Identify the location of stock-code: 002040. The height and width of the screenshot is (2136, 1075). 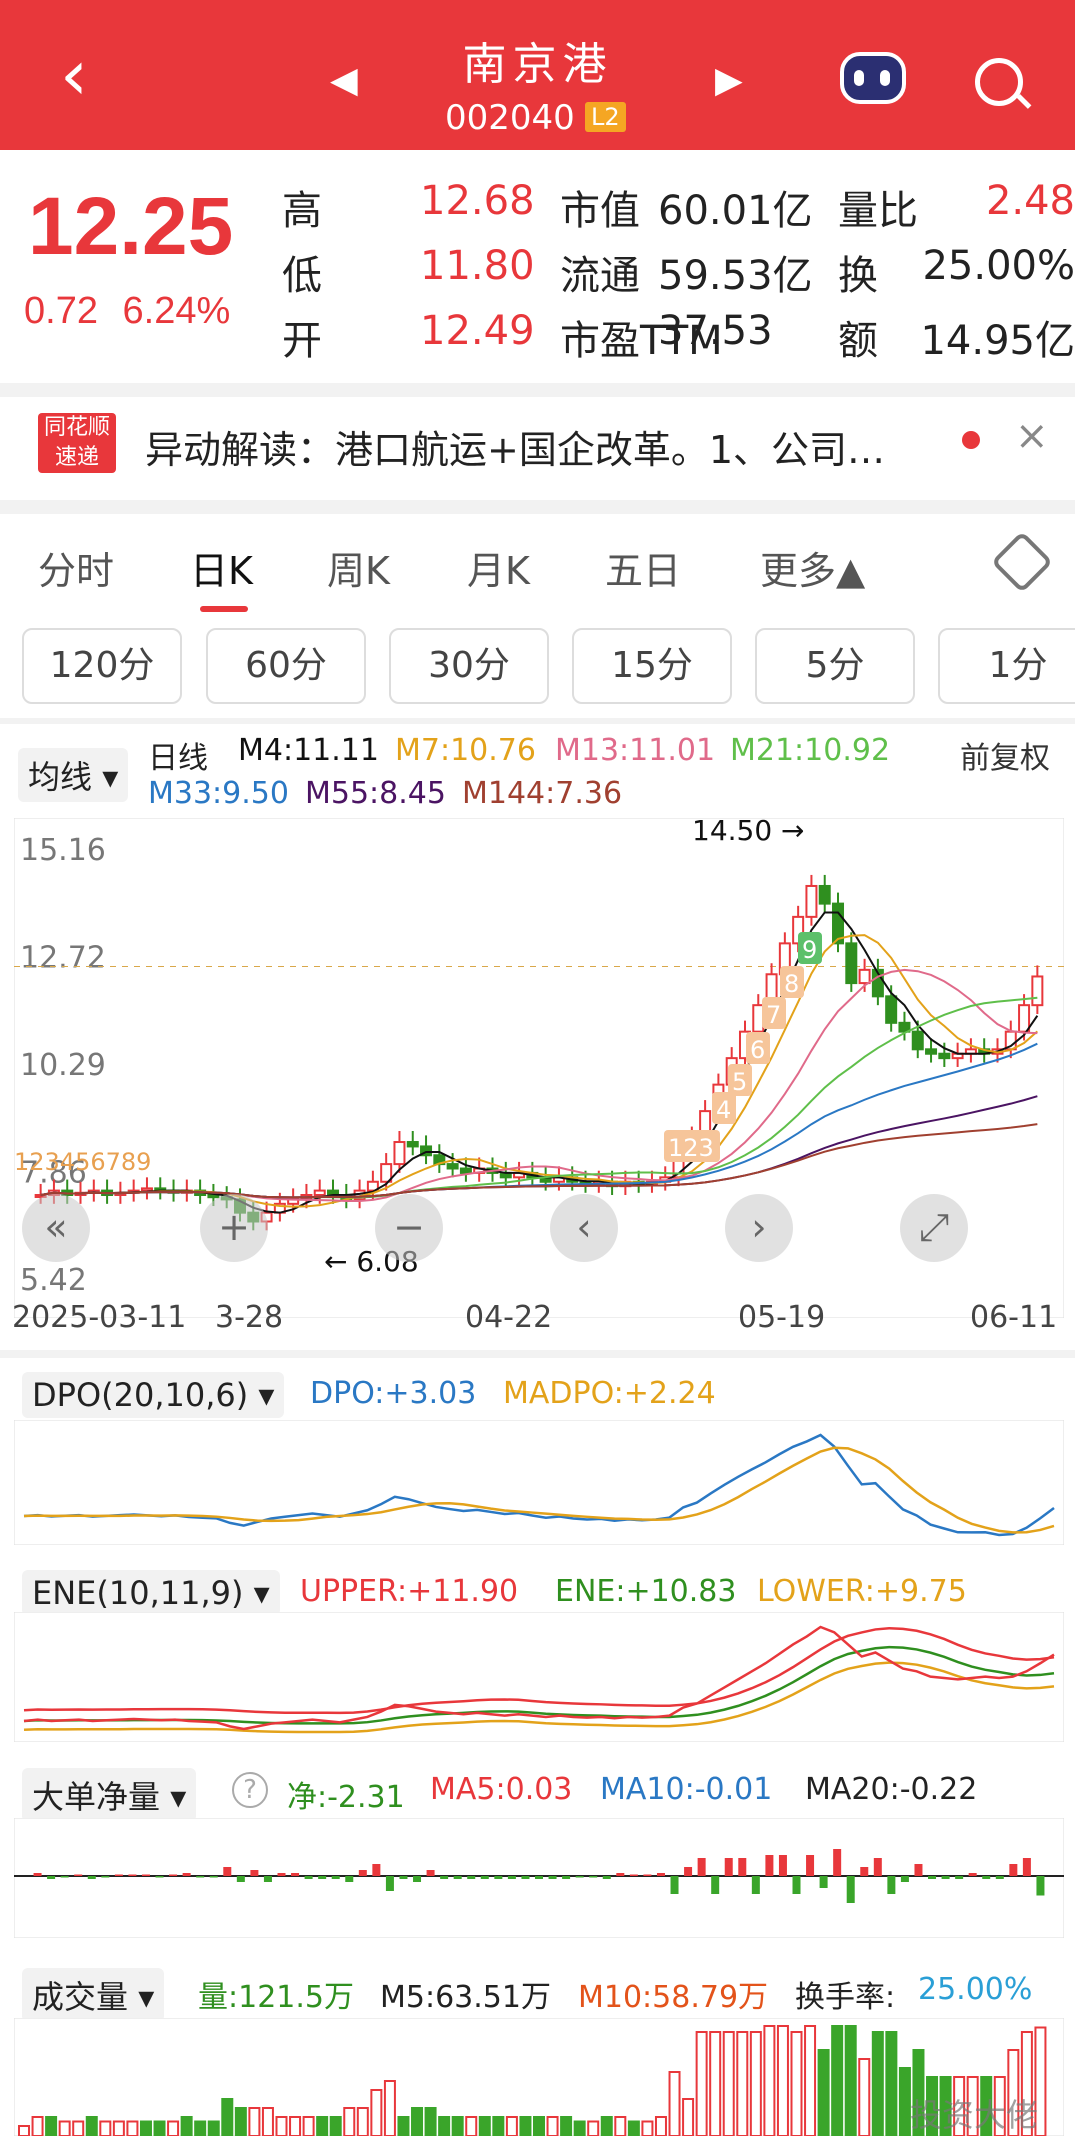
(510, 118).